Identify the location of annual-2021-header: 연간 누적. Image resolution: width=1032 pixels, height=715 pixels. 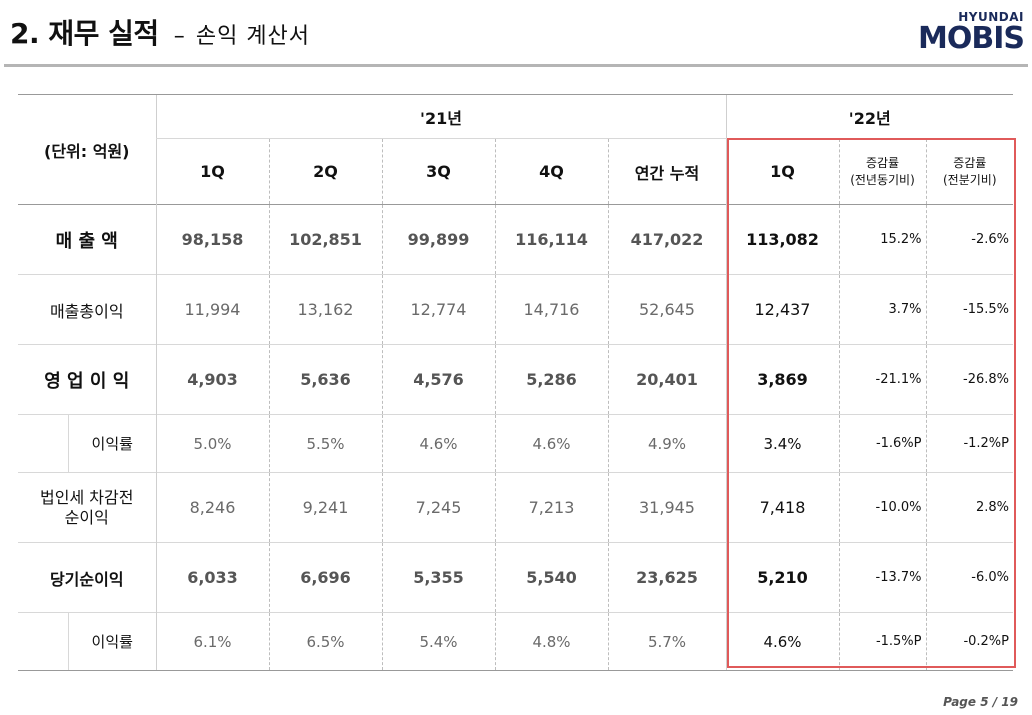
(666, 171).